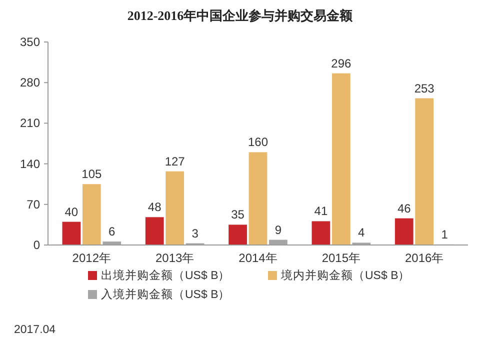  I want to click on legend-label: 出境并购金额（US$ B）, so click(165, 275).